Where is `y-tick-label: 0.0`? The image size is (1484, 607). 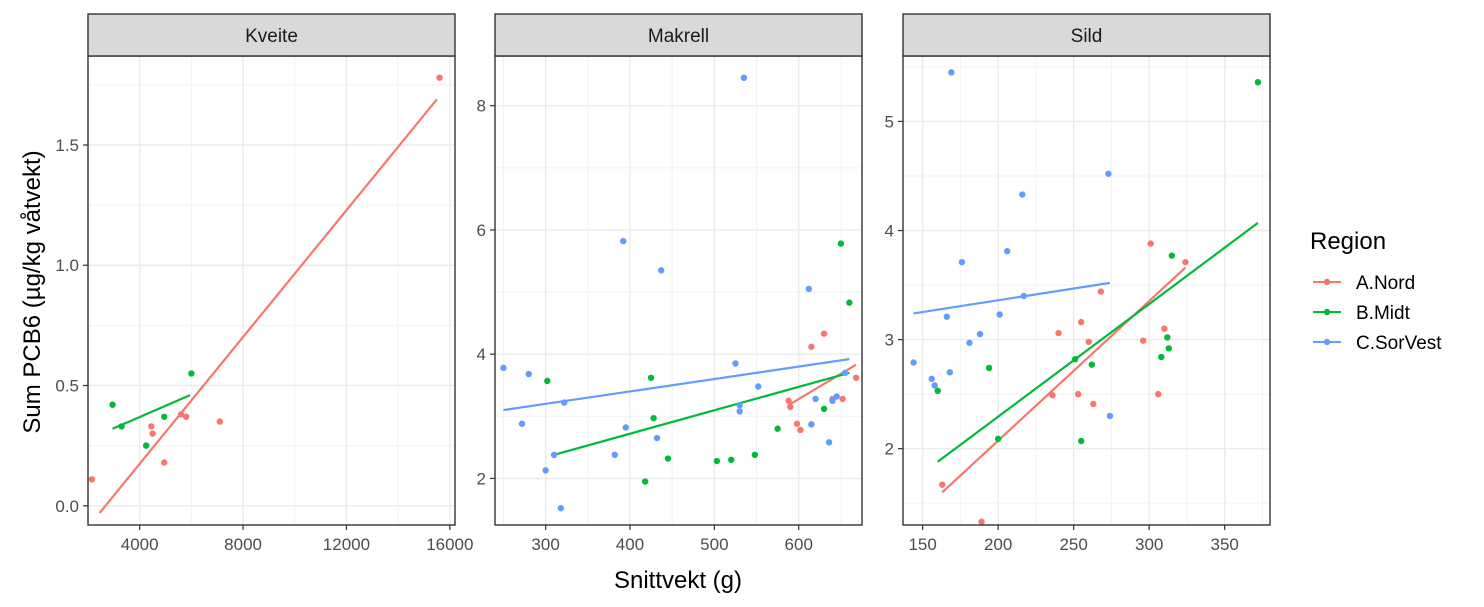
y-tick-label: 0.0 is located at coordinates (67, 506).